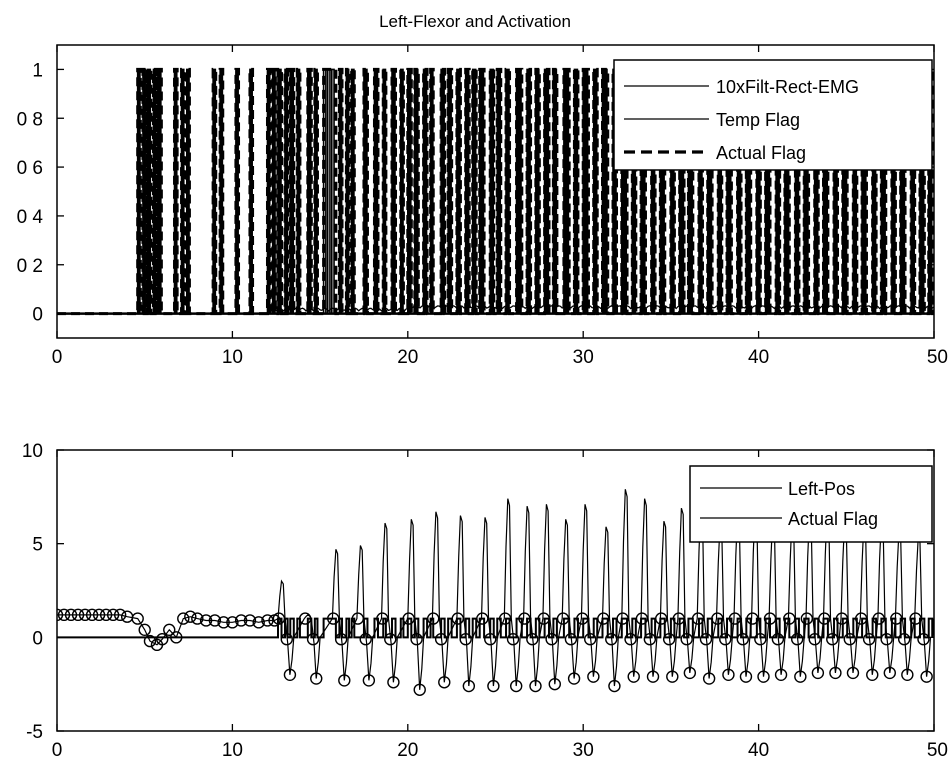 This screenshot has width=950, height=764. I want to click on y-tick-label: 0 6, so click(30, 168).